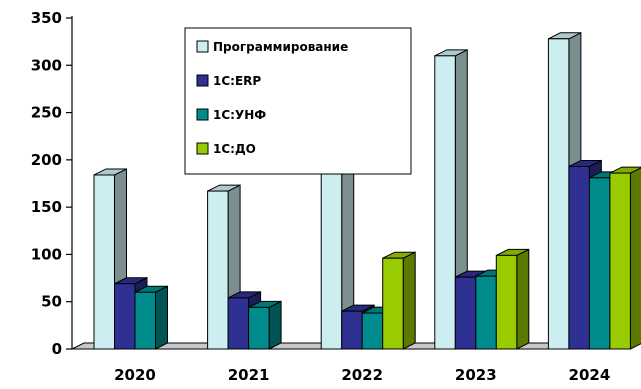 This screenshot has height=389, width=641. I want to click on legend: Программирование 1С:ERP 1С:УНФ 1С:ДО, so click(298, 101).